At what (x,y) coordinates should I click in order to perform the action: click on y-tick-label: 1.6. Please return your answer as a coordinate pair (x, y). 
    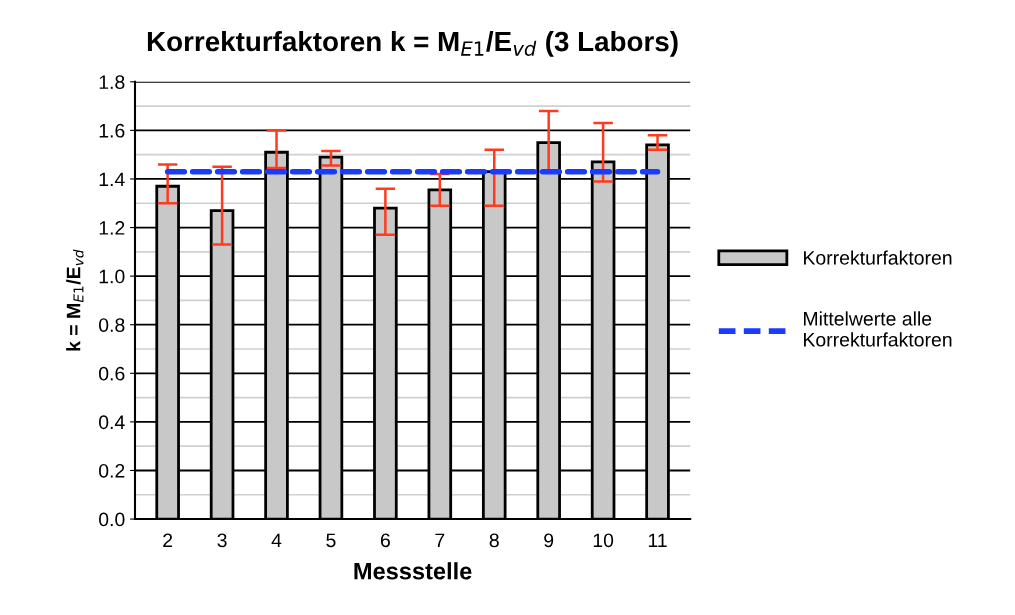
    Looking at the image, I should click on (112, 130).